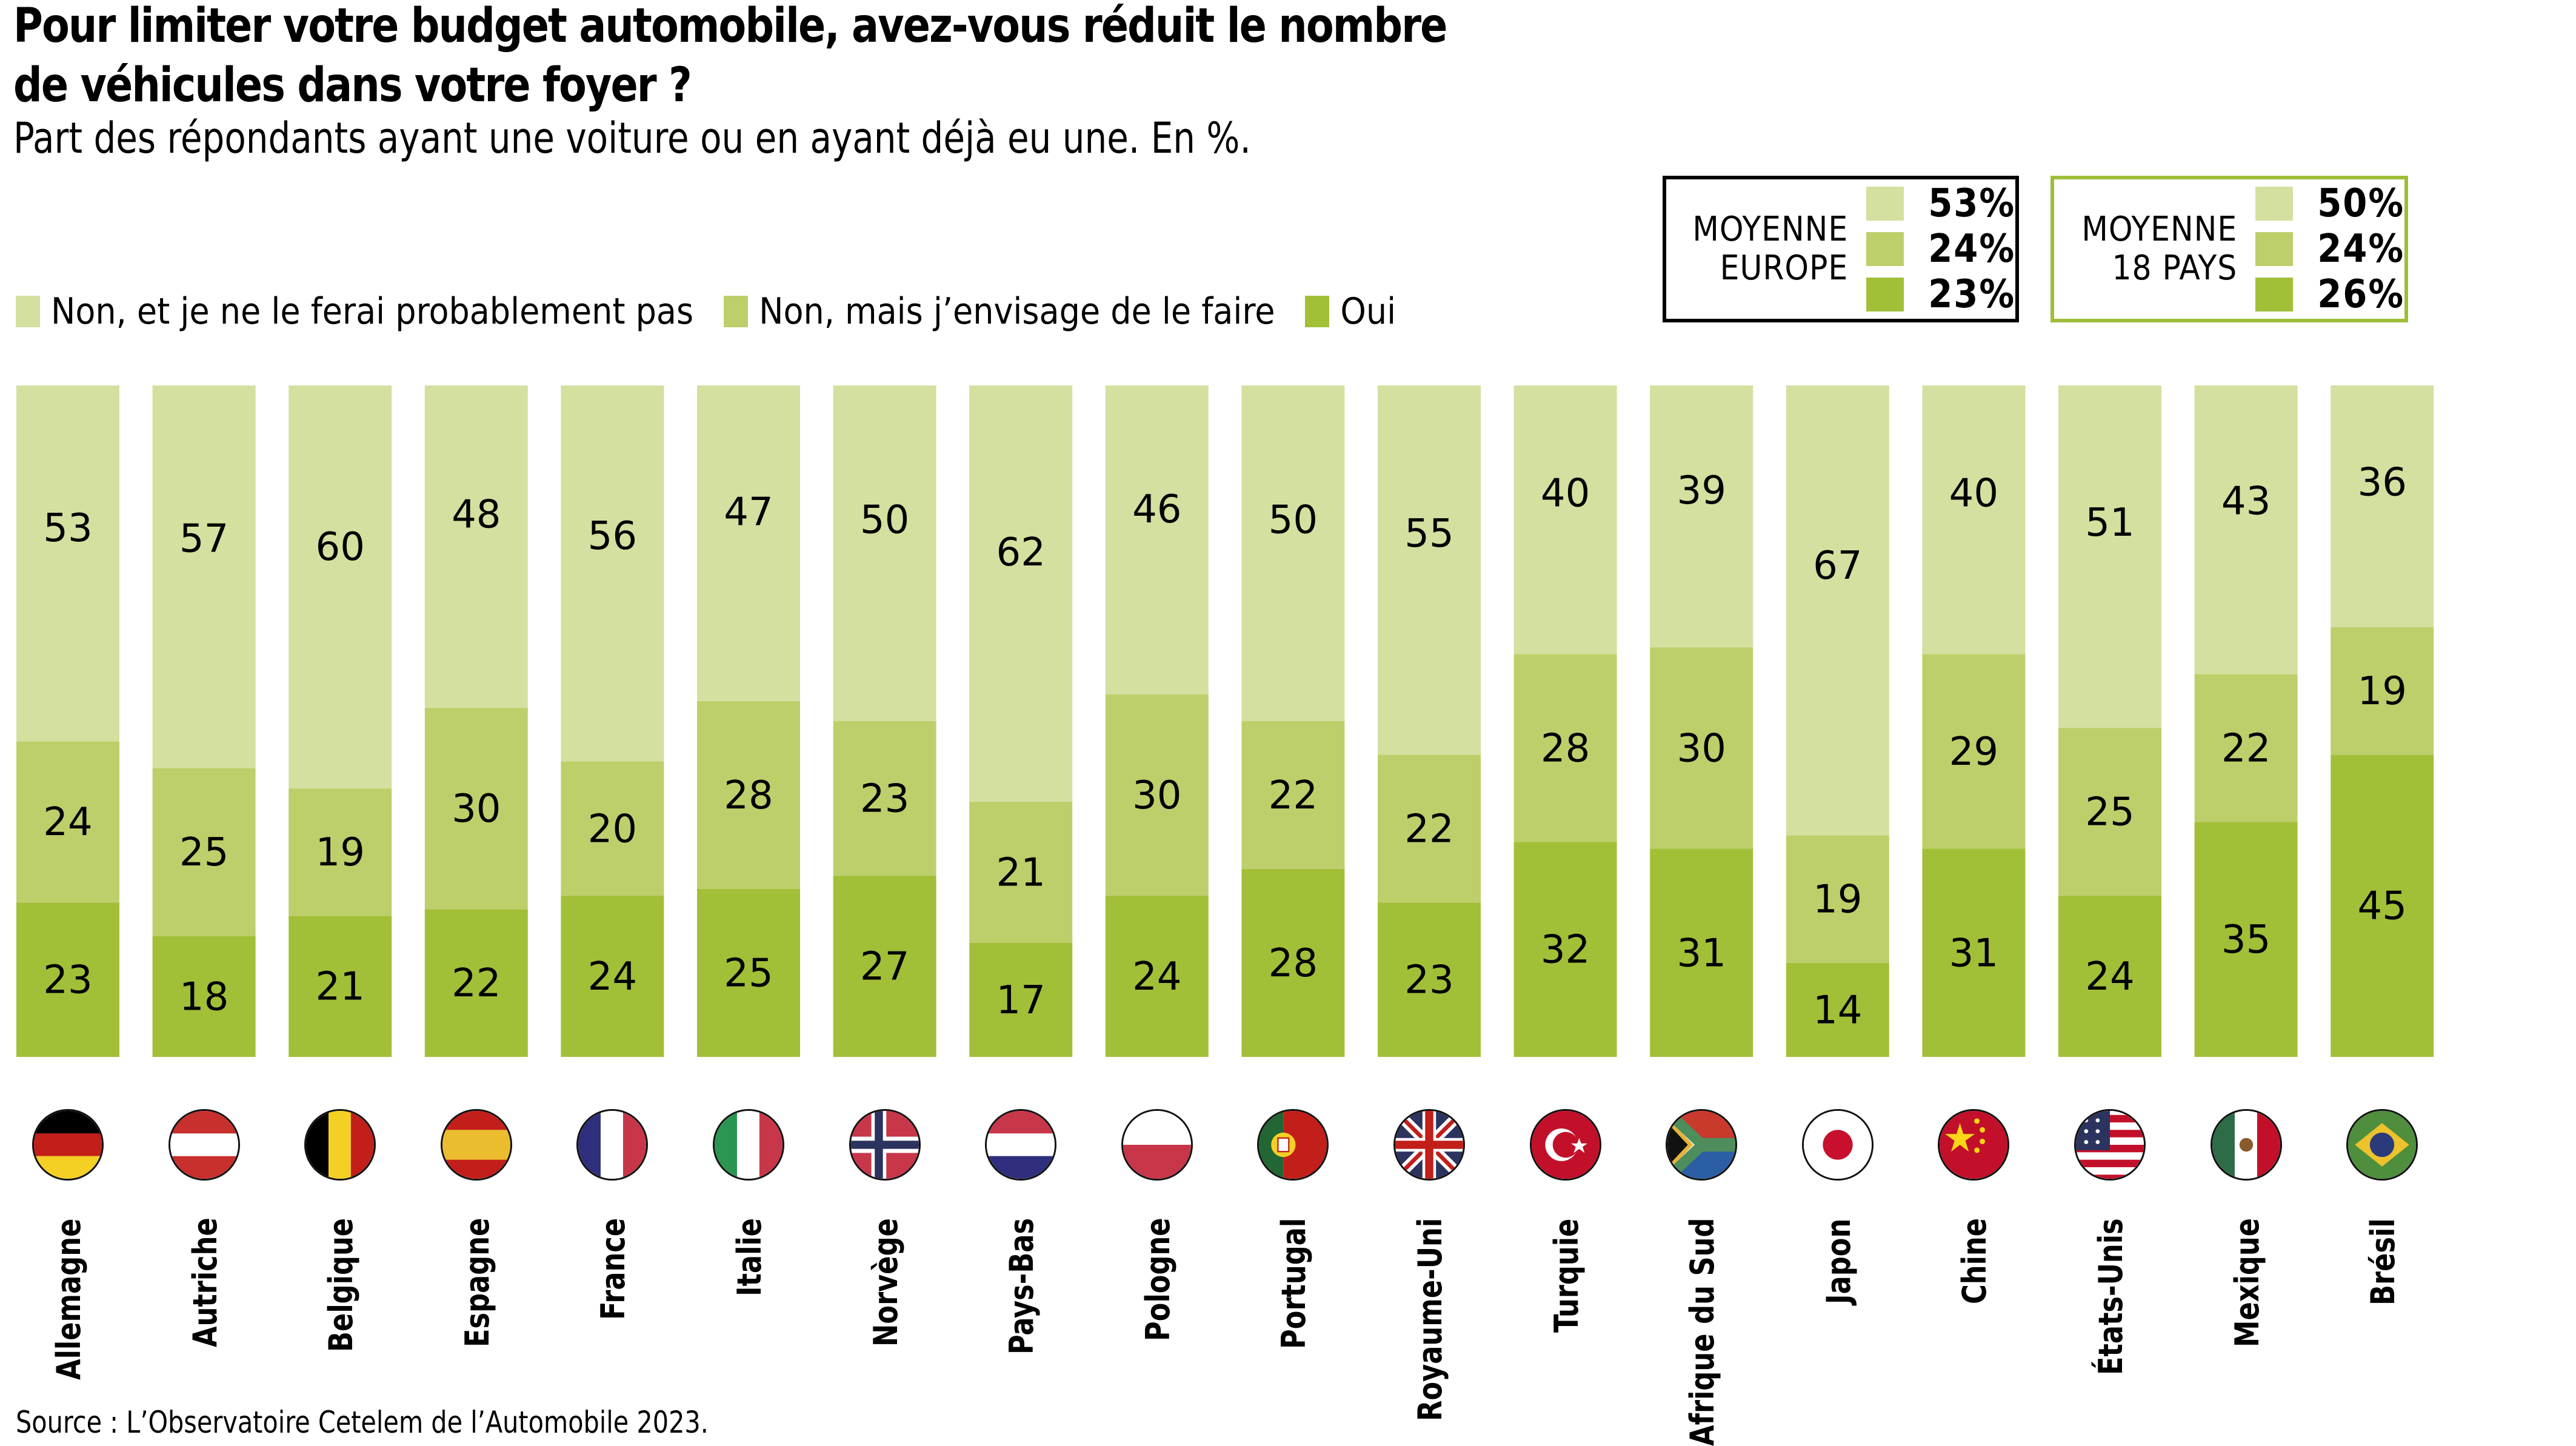 This screenshot has height=1446, width=2576. Describe the element at coordinates (1784, 268) in the screenshot. I see `average-label-line: EUROPE` at that location.